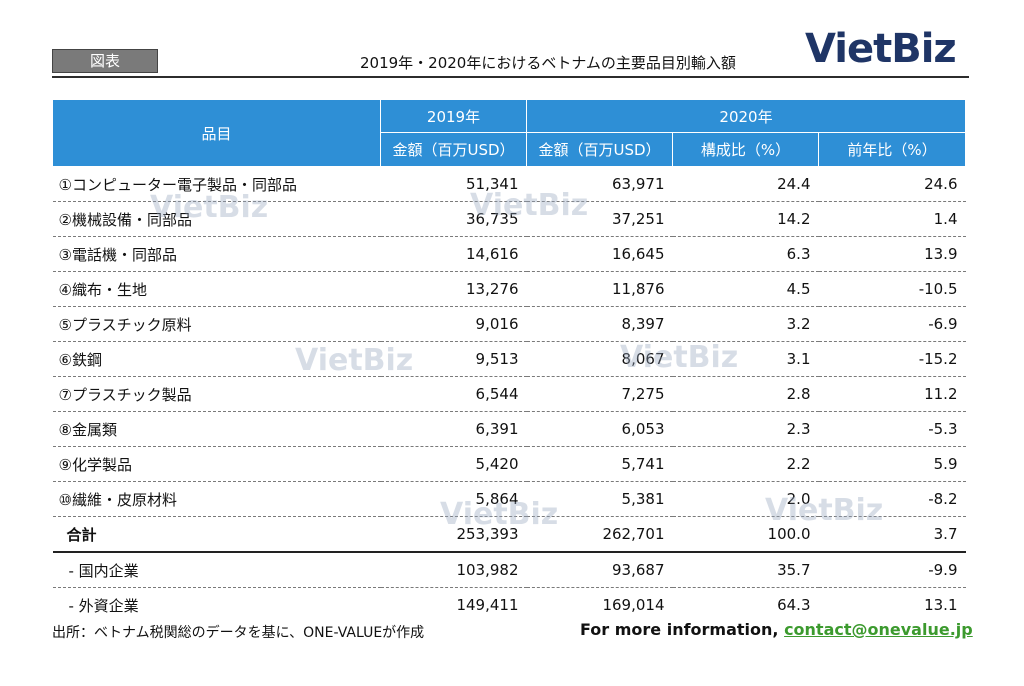 This screenshot has height=686, width=1024. I want to click on total-row: 合計 253,393 262,701 100.0 3.7, so click(509, 534).